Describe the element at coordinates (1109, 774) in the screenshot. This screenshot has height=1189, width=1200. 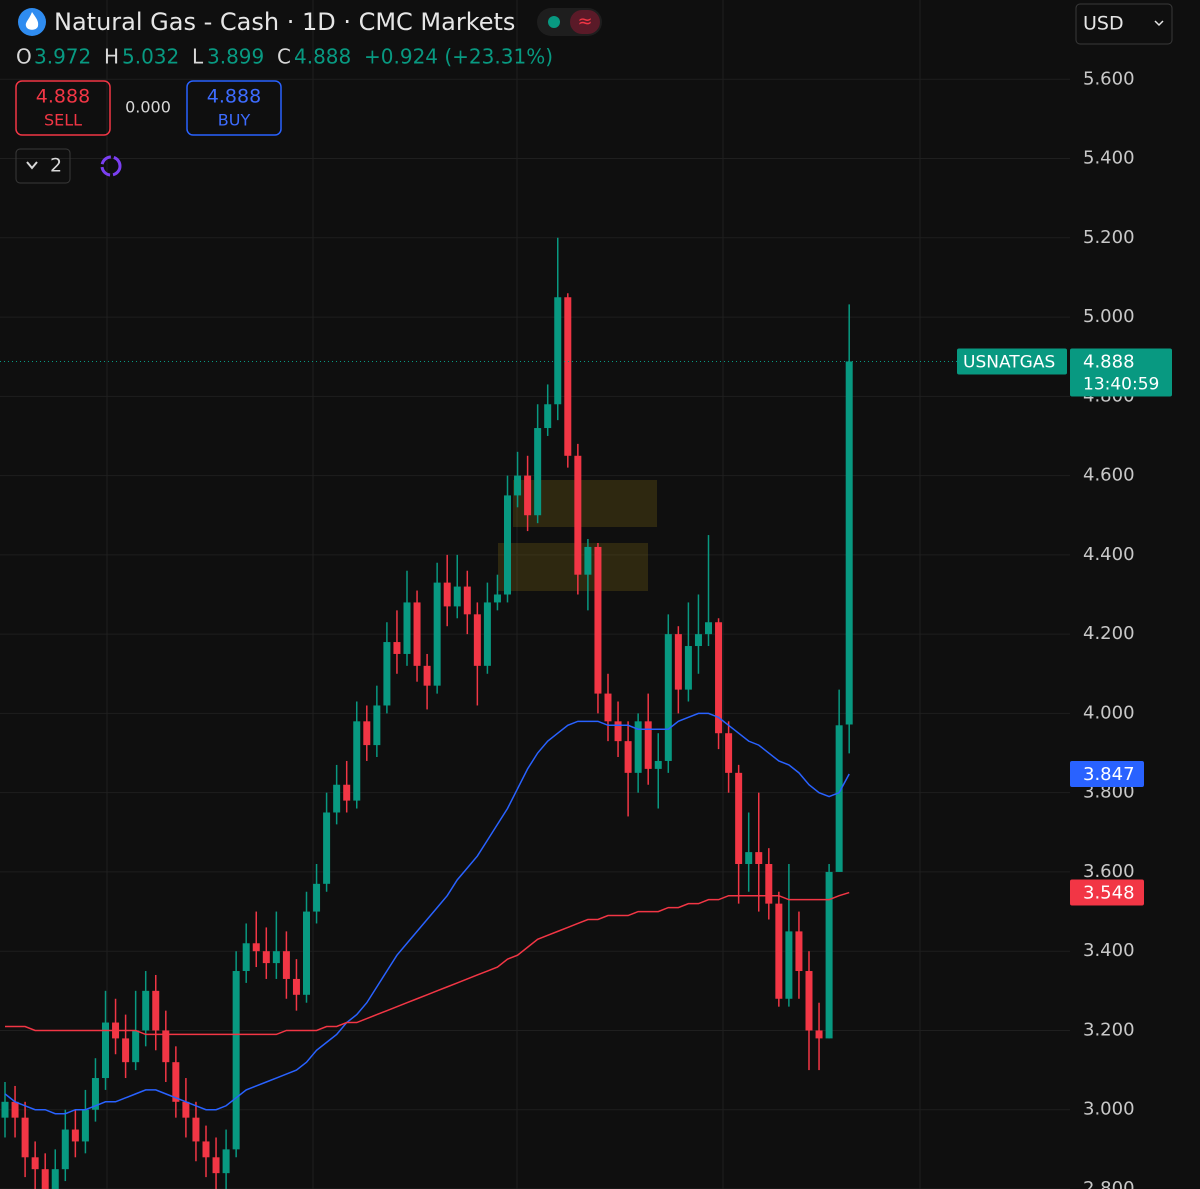
I see `ma-tag-value: 3.847` at that location.